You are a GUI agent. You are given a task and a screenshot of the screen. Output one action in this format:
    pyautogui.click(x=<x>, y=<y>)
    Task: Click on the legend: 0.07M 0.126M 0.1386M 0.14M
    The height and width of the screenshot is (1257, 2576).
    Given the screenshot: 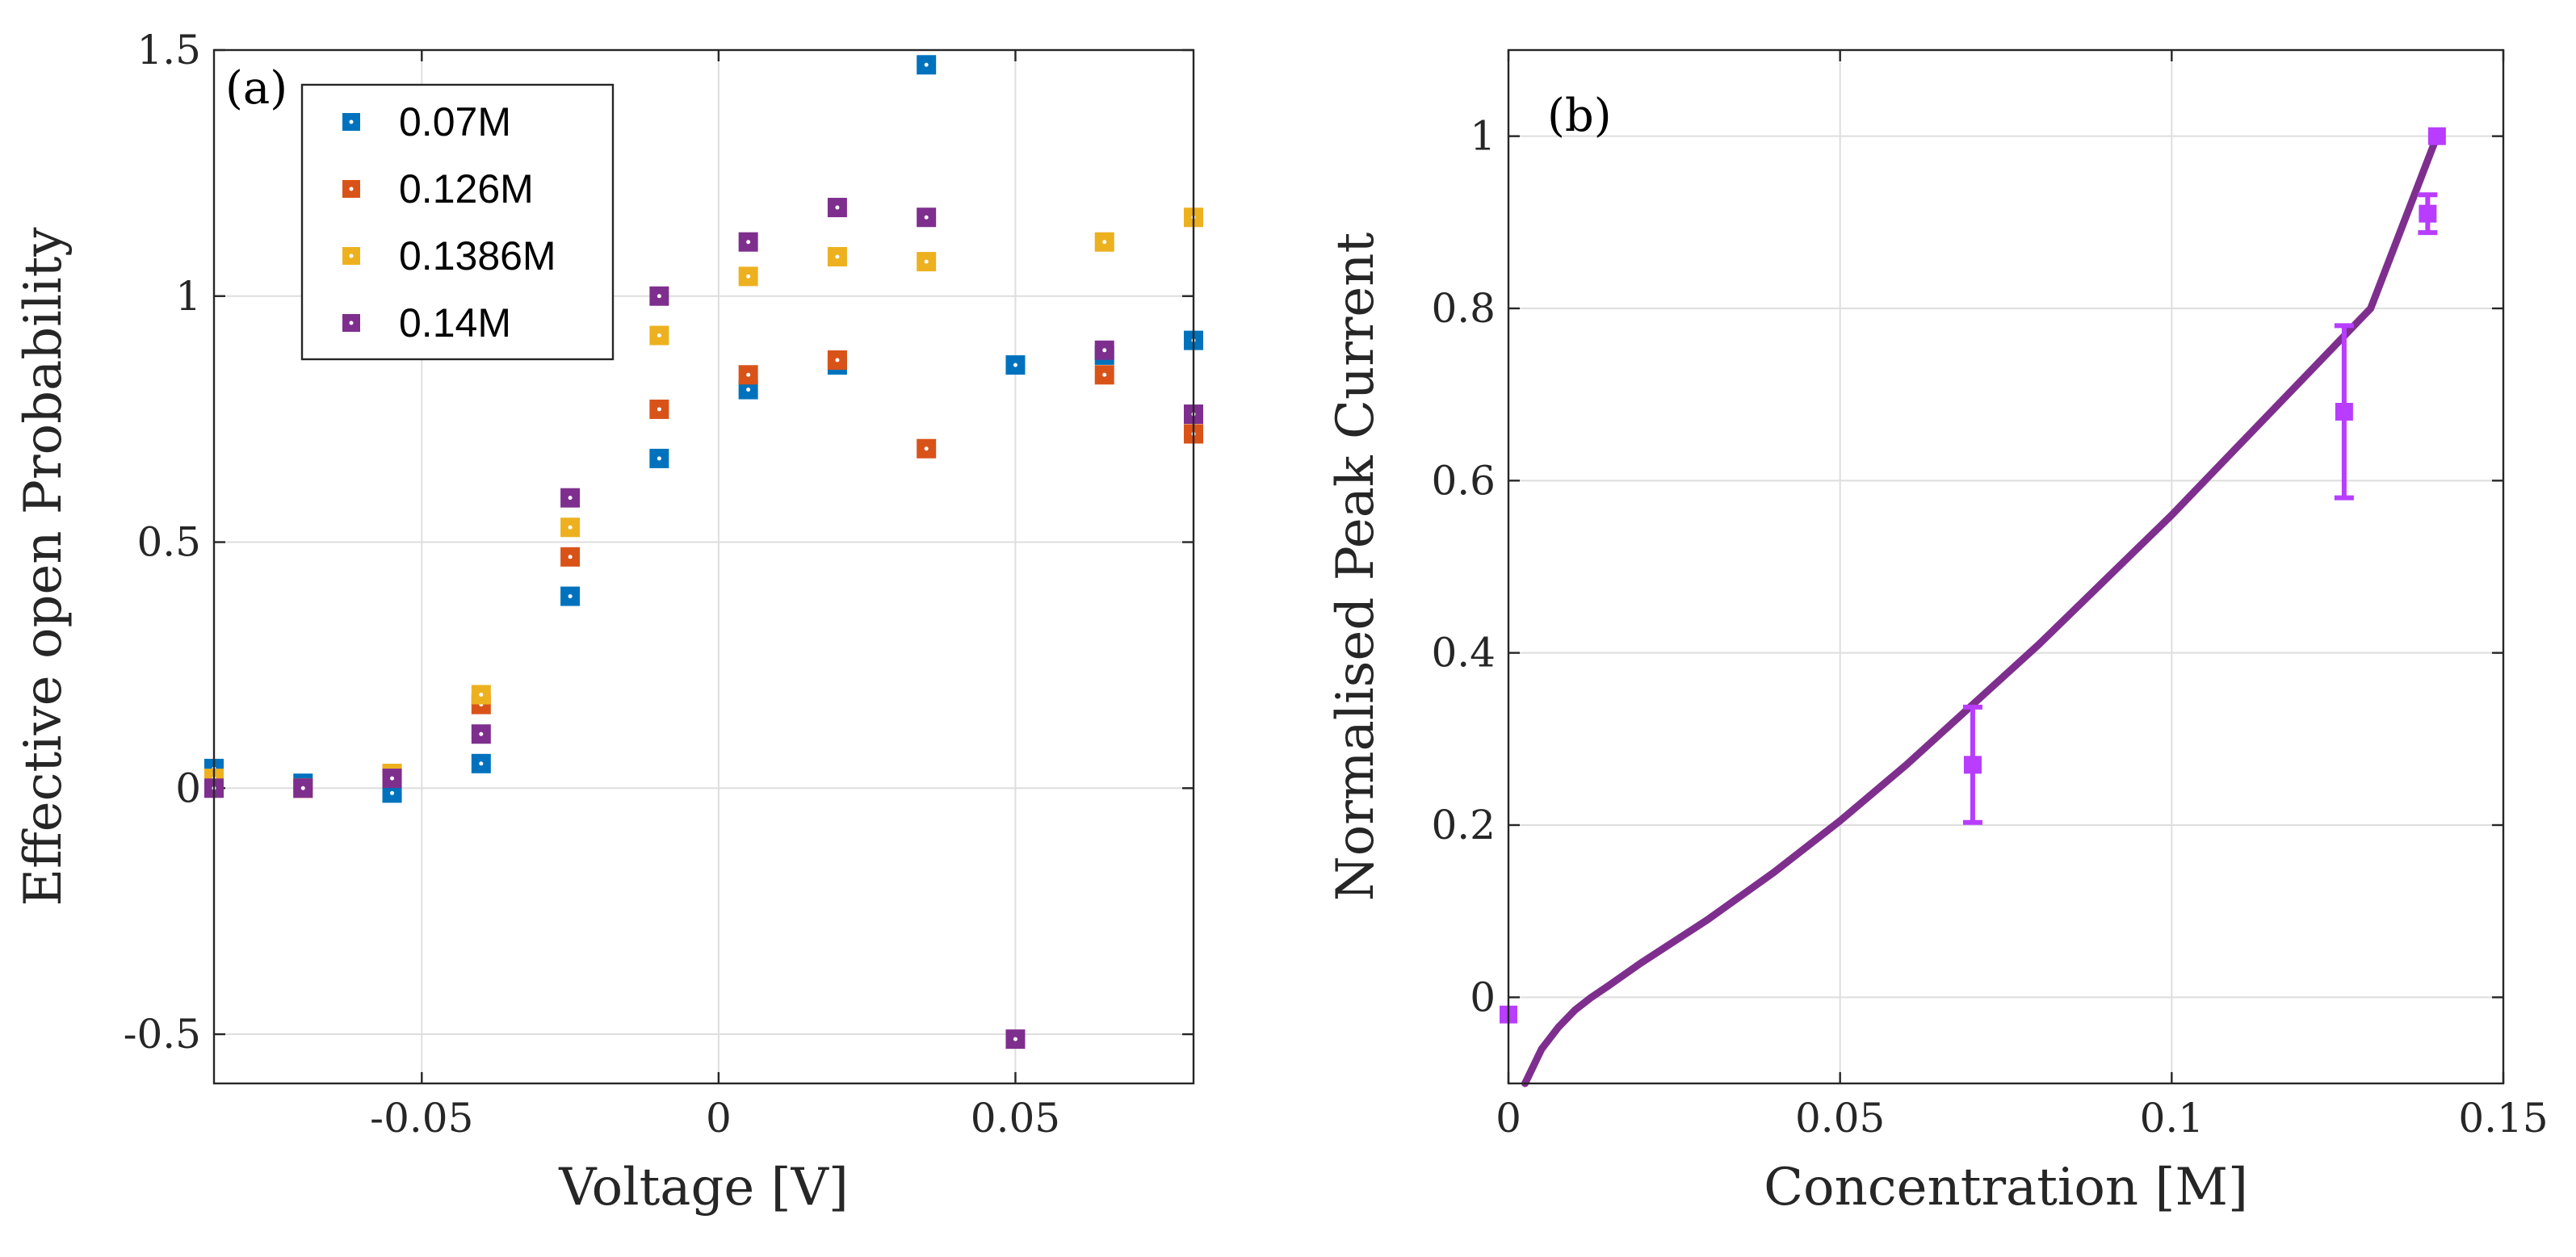 What is the action you would take?
    pyautogui.click(x=457, y=222)
    